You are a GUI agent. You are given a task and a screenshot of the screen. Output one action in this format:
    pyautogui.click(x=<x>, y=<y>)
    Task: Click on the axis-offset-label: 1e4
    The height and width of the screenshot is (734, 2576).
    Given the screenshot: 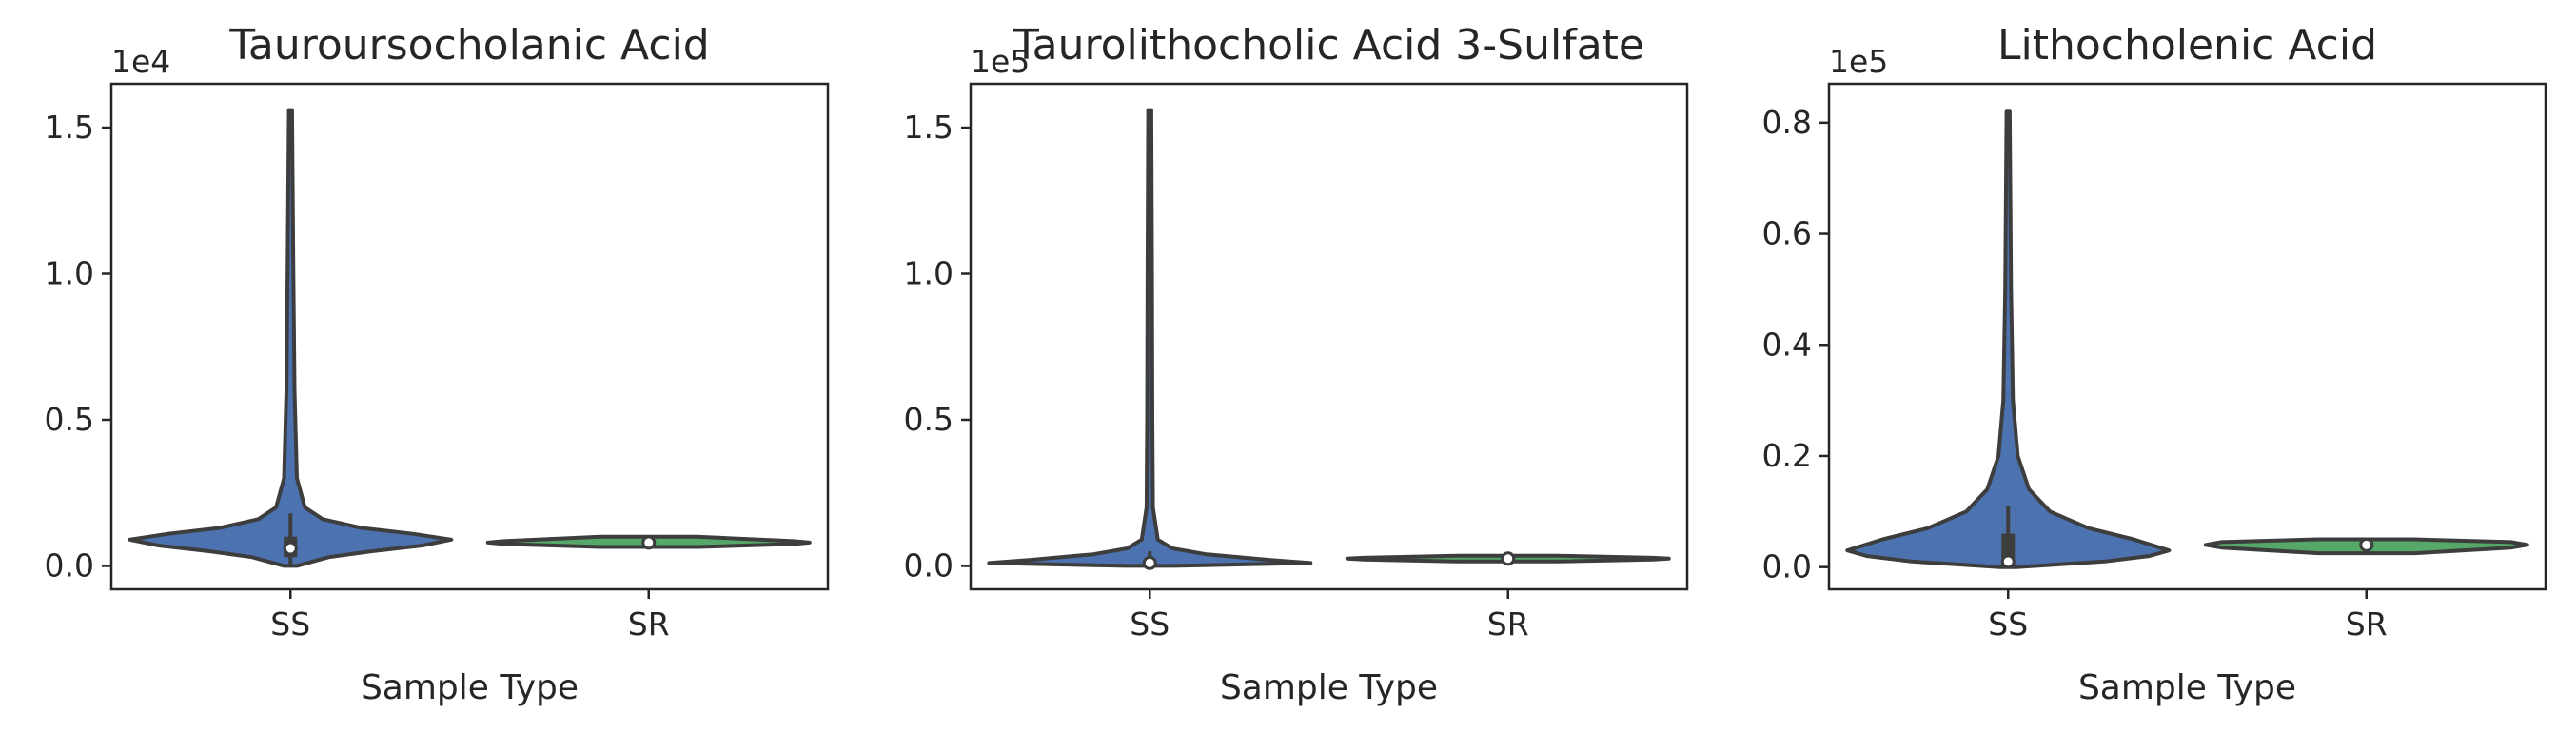 What is the action you would take?
    pyautogui.click(x=140, y=61)
    